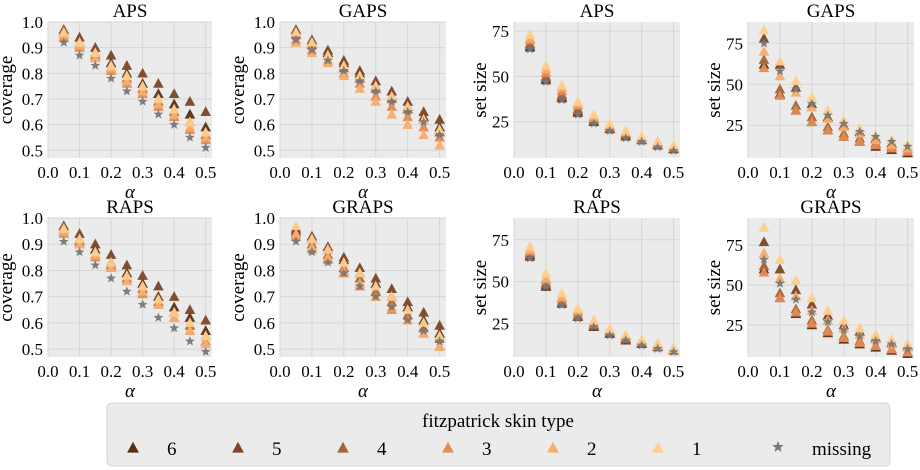  What do you see at coordinates (264, 323) in the screenshot?
I see `y-tick-label: 0.6` at bounding box center [264, 323].